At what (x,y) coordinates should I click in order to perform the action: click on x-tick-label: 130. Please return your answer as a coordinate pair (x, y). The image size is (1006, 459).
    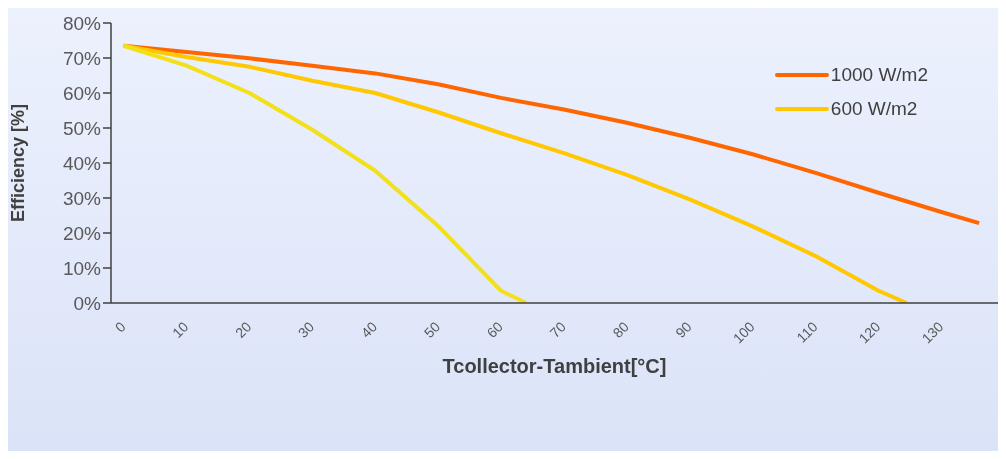
    Looking at the image, I should click on (932, 332).